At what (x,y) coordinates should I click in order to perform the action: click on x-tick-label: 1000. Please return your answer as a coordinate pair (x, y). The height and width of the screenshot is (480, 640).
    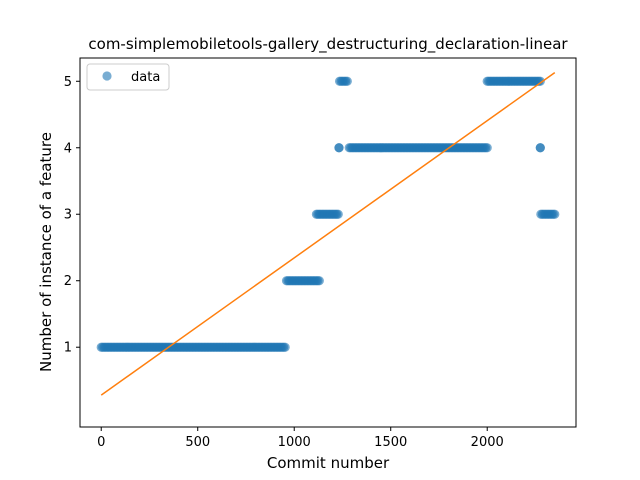
    Looking at the image, I should click on (294, 442).